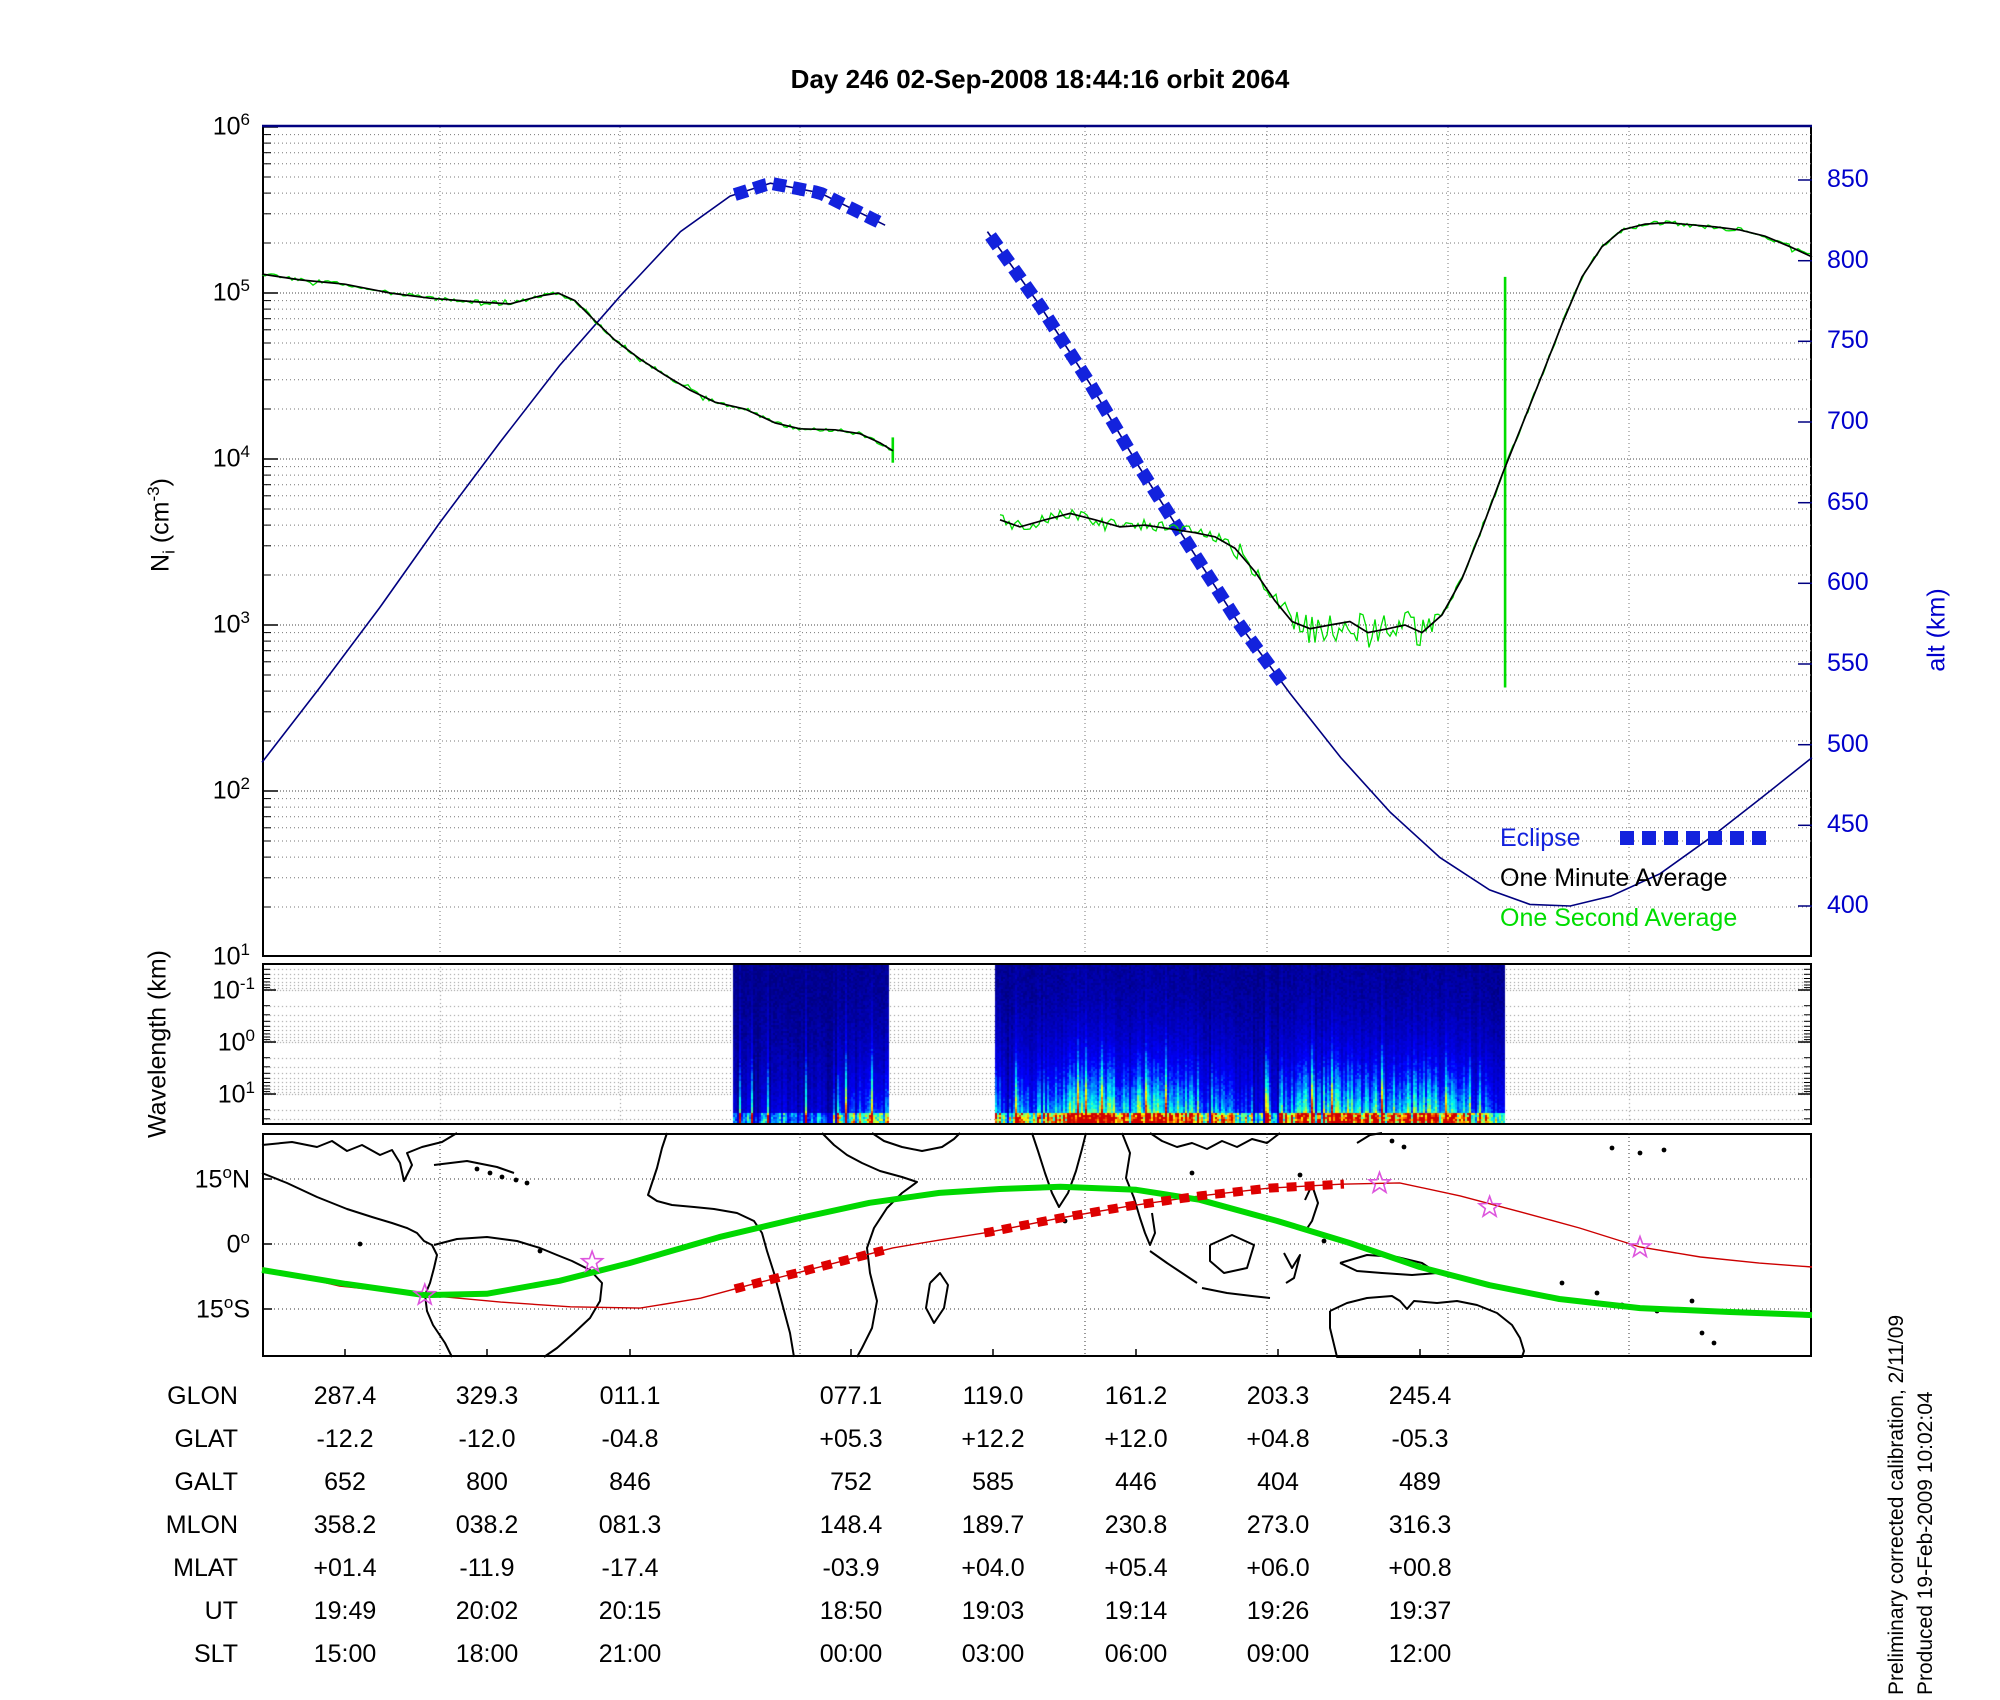 This screenshot has height=1700, width=2000. I want to click on table-cell-mlat-3: -03.9, so click(851, 1568).